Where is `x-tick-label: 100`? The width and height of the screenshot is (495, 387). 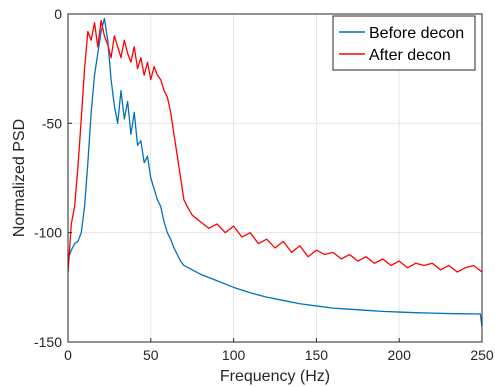
x-tick-label: 100 is located at coordinates (234, 355).